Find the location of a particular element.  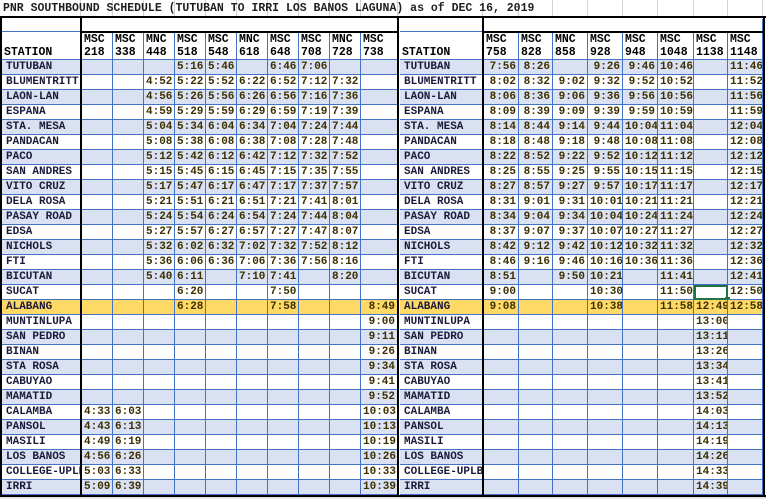

time-cell: 5:59 is located at coordinates (221, 112).